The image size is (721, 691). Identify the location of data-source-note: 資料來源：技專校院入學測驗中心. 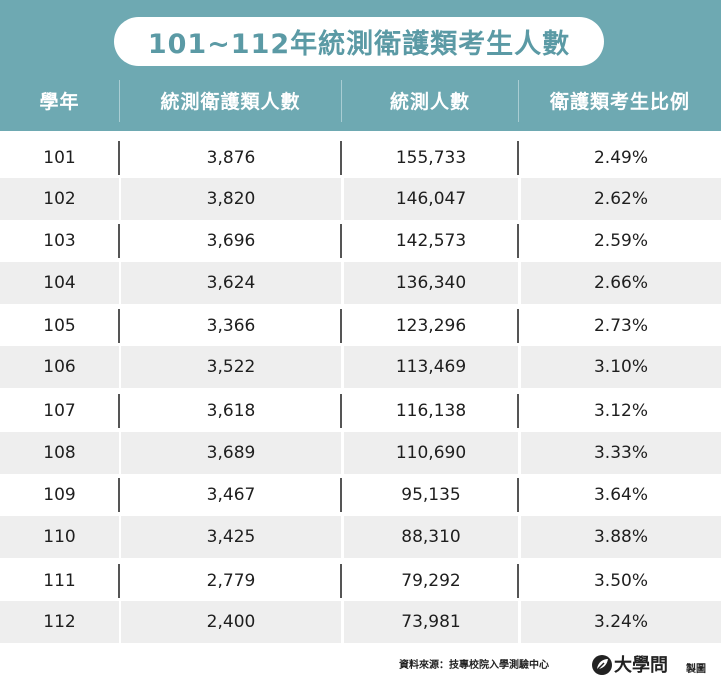
(474, 665).